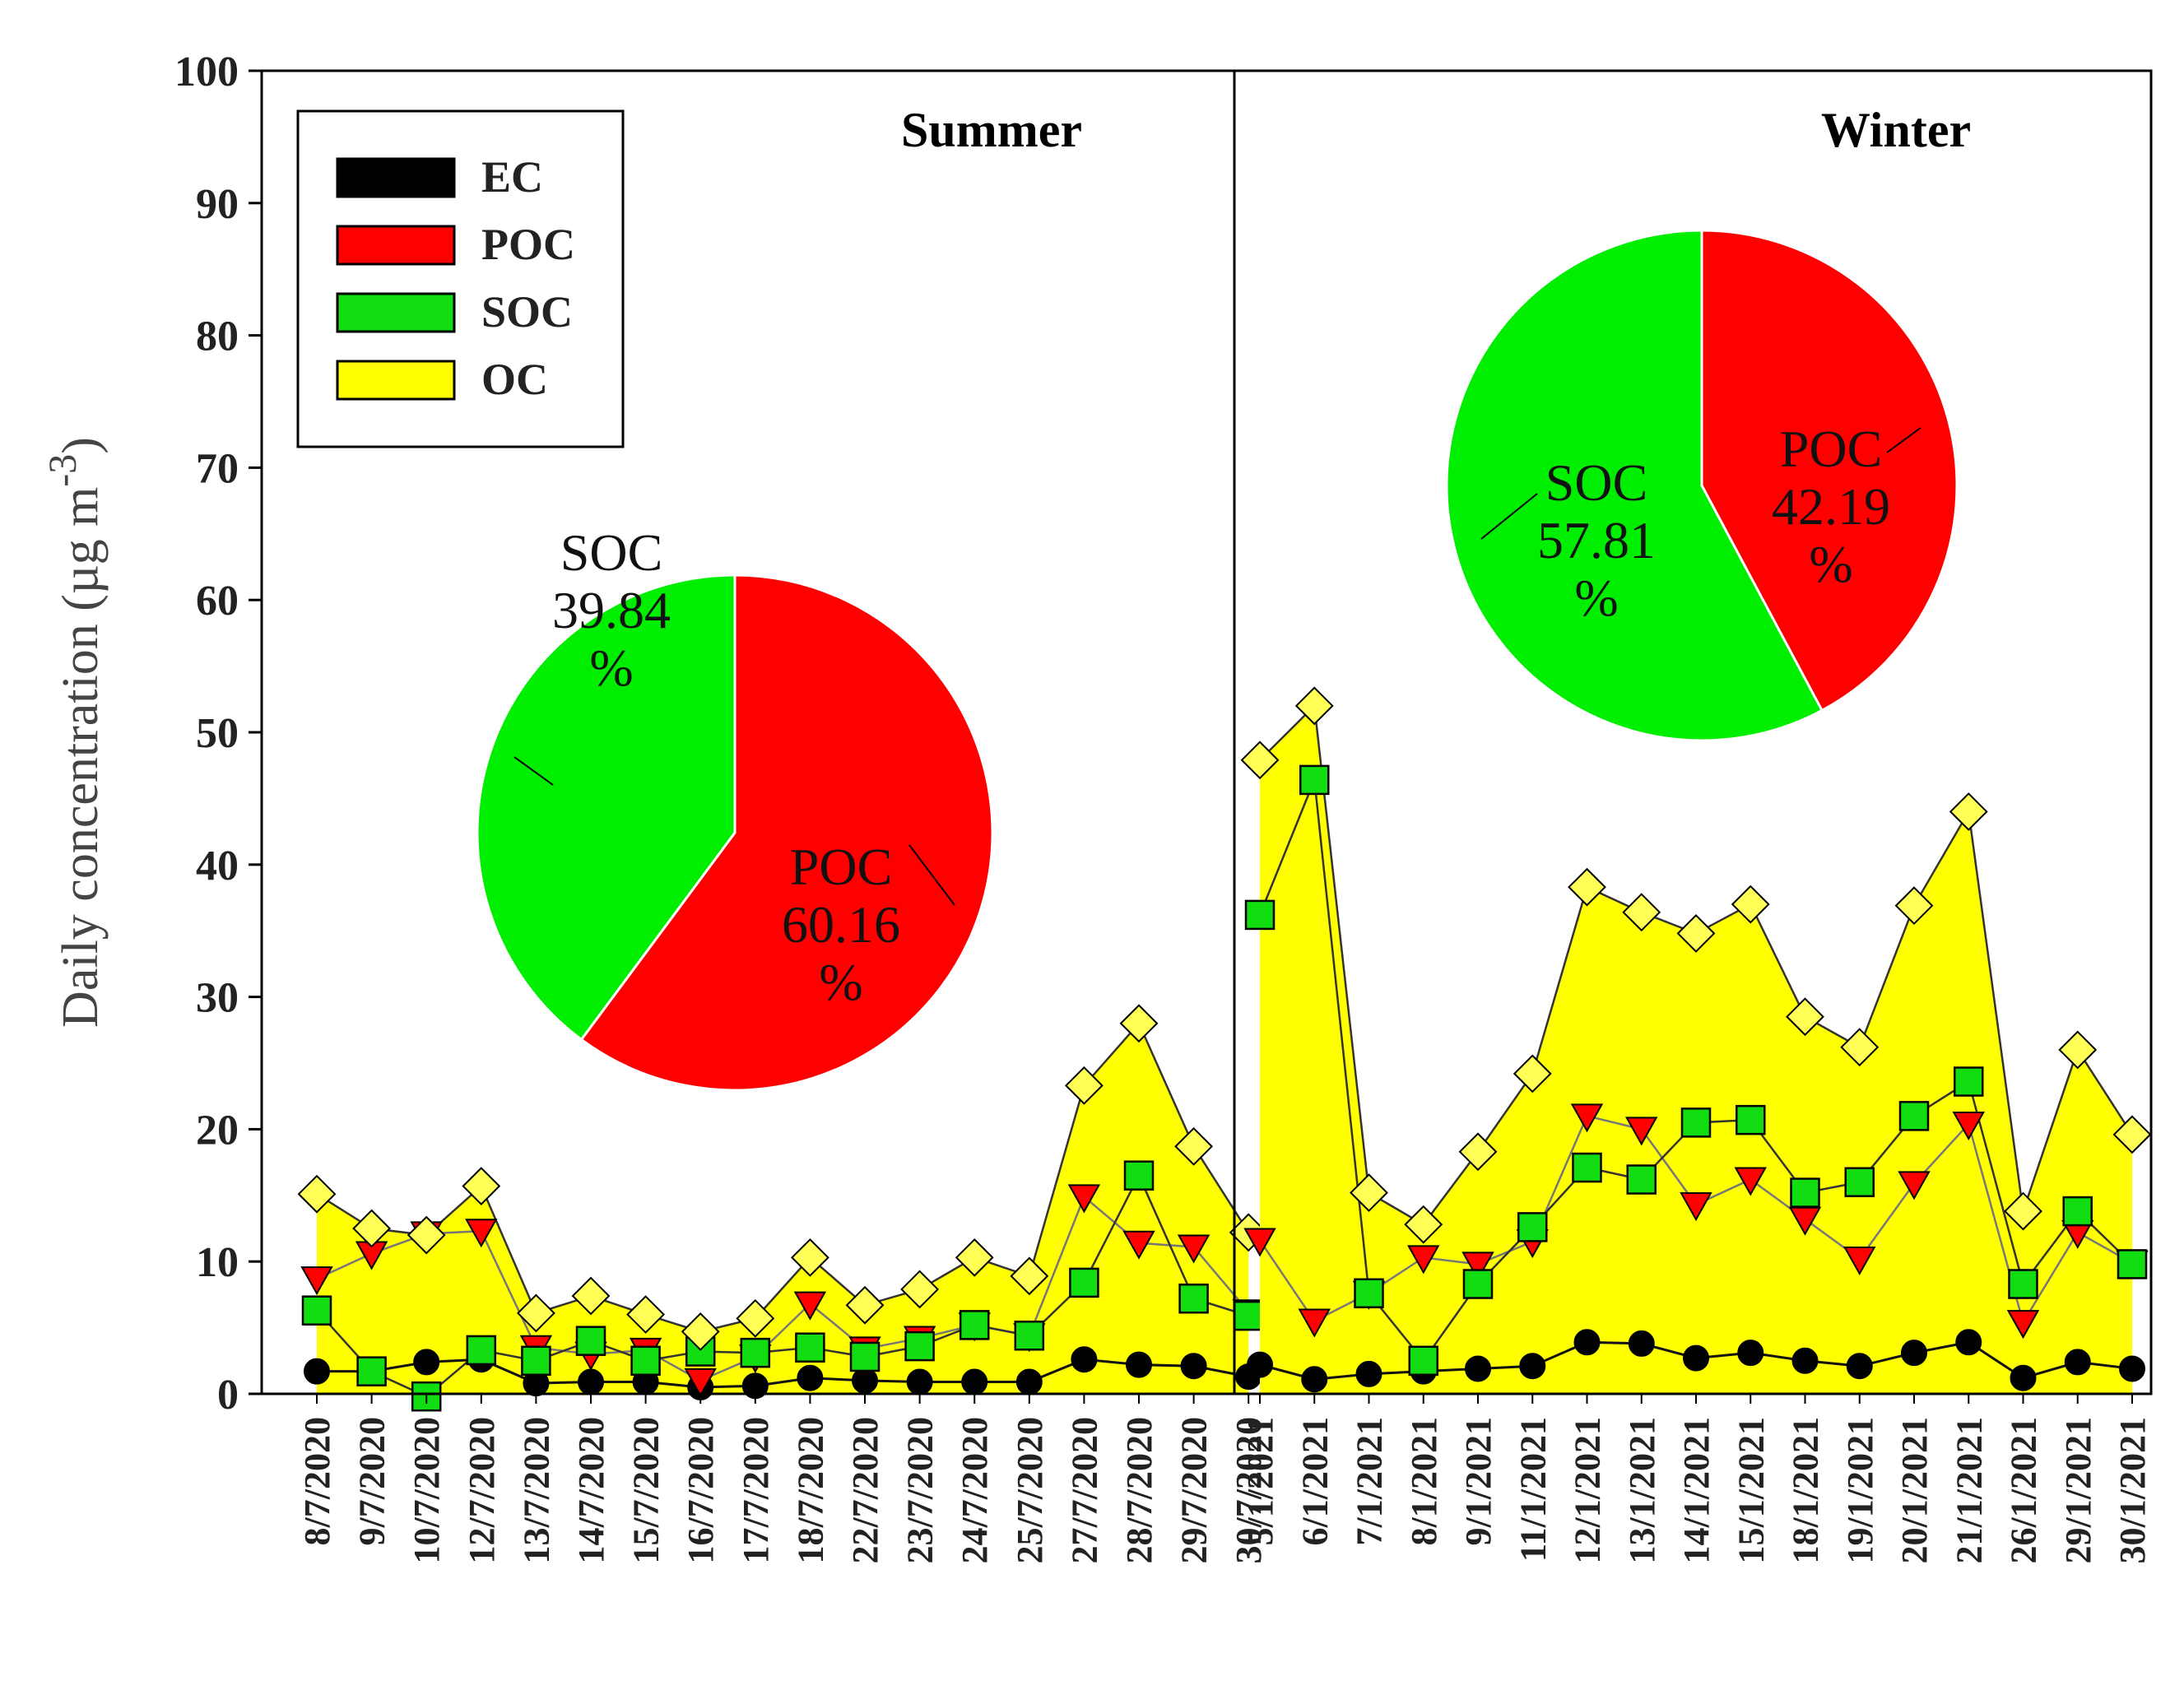 This screenshot has width=2184, height=1681. What do you see at coordinates (512, 177) in the screenshot?
I see `legend-label-ec: EC` at bounding box center [512, 177].